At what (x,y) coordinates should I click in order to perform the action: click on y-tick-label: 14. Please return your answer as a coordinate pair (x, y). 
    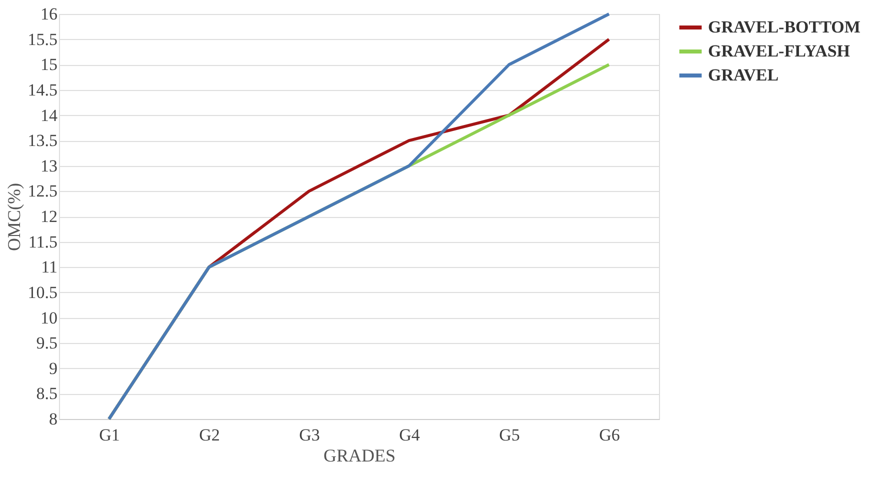
    Looking at the image, I should click on (49, 115).